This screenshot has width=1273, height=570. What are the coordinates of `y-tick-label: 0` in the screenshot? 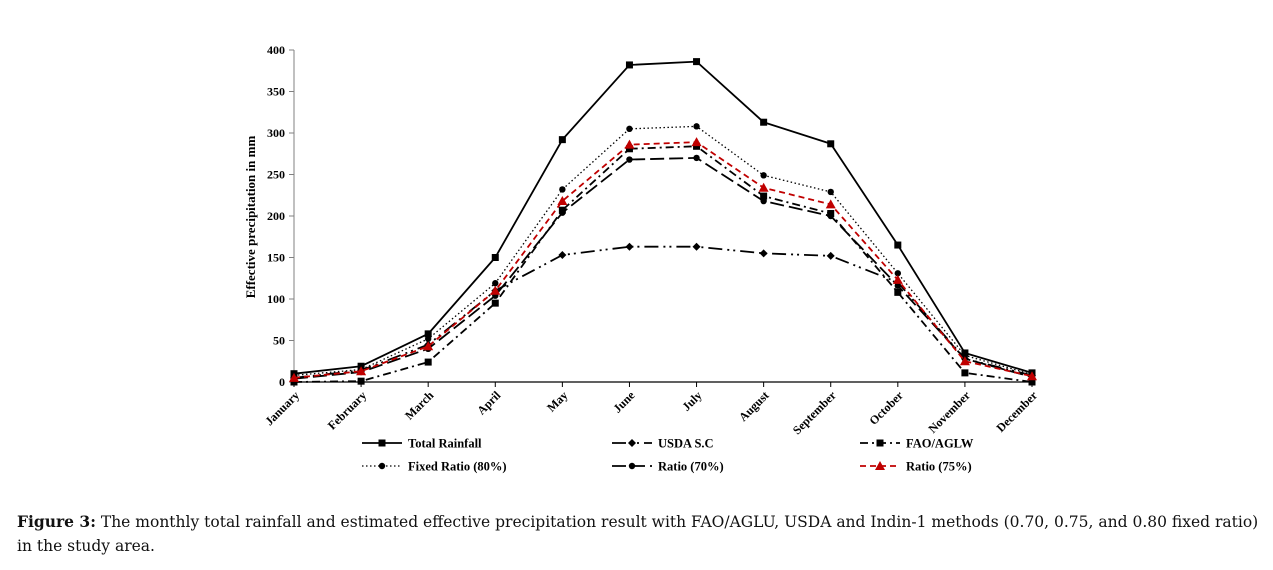 It's located at (282, 382).